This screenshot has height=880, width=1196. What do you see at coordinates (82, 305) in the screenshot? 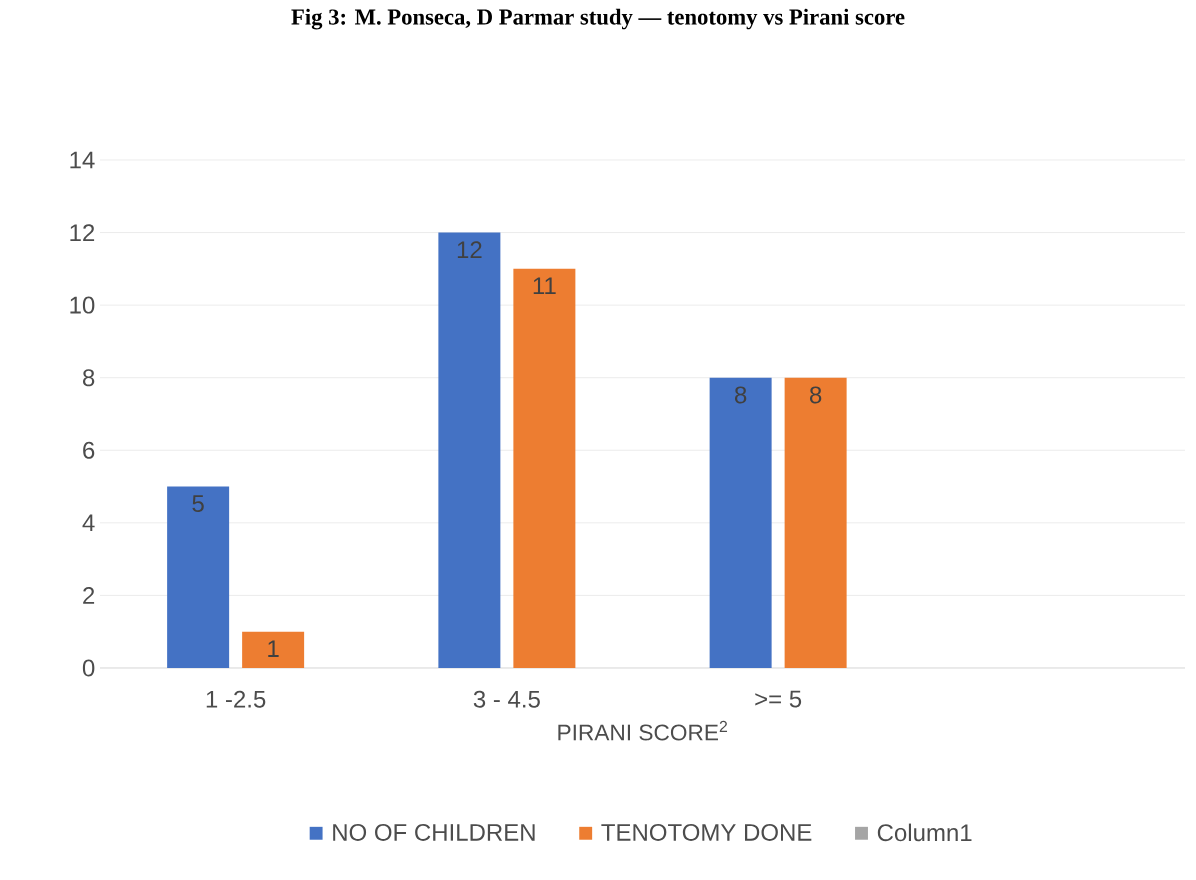
I see `y-tick-label: 10` at bounding box center [82, 305].